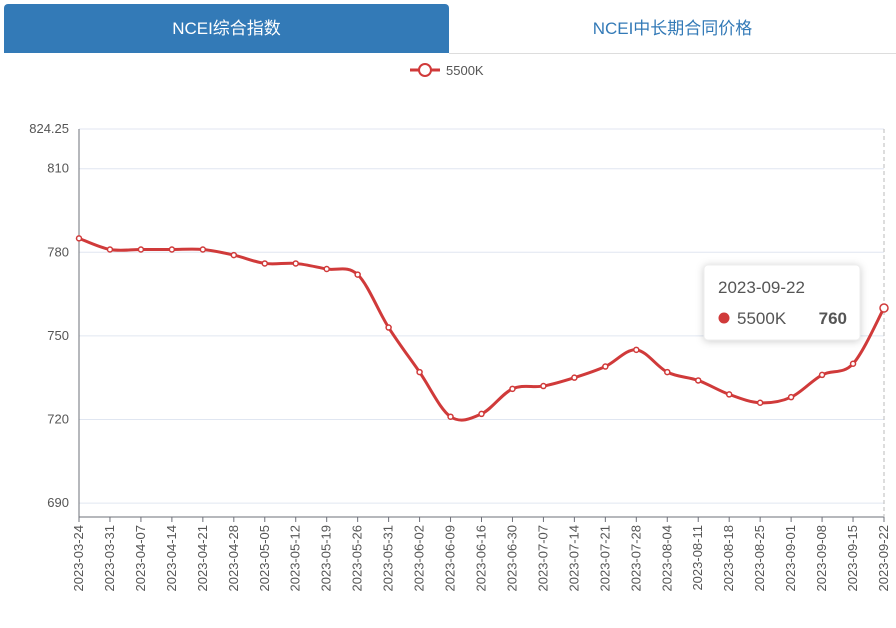 The image size is (896, 628). What do you see at coordinates (759, 558) in the screenshot?
I see `x-tick-label: 2023-08-25` at bounding box center [759, 558].